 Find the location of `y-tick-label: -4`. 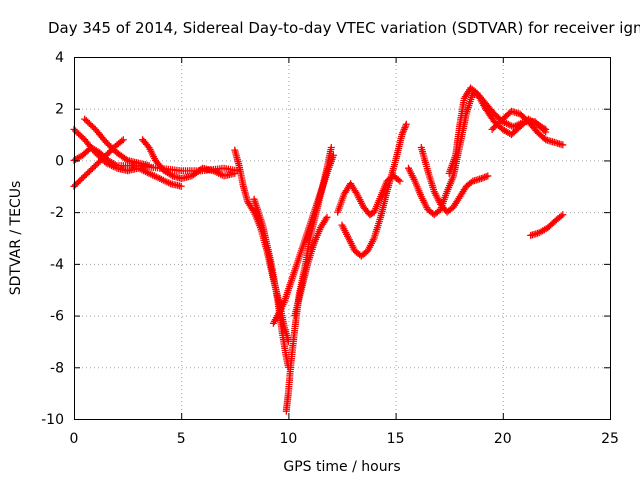

y-tick-label: -4 is located at coordinates (57, 265).